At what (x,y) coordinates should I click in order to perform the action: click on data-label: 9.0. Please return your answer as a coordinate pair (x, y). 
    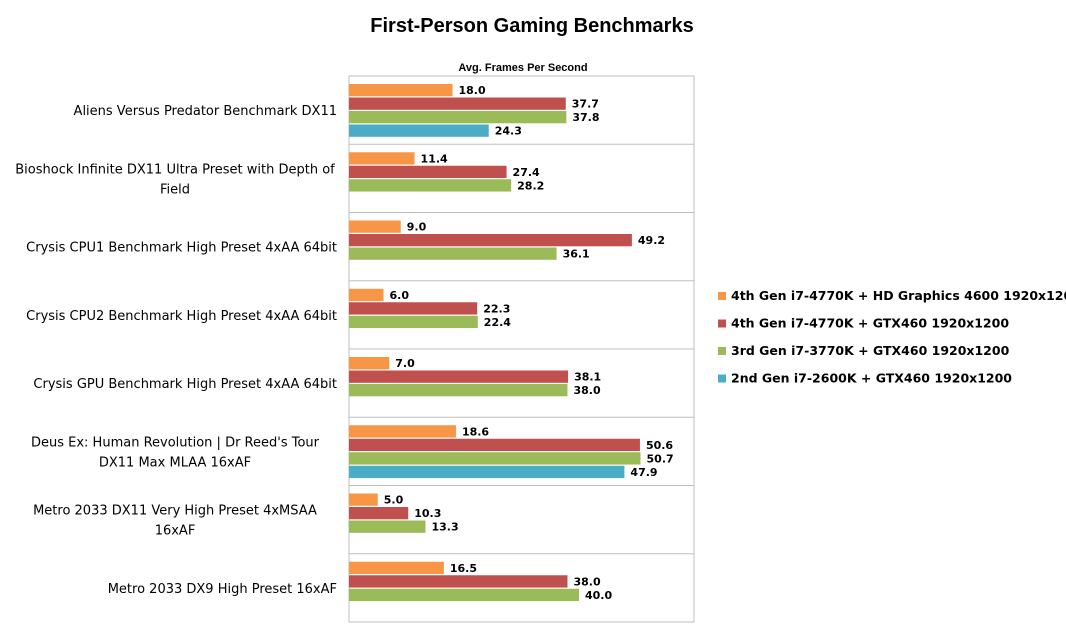
    Looking at the image, I should click on (417, 227).